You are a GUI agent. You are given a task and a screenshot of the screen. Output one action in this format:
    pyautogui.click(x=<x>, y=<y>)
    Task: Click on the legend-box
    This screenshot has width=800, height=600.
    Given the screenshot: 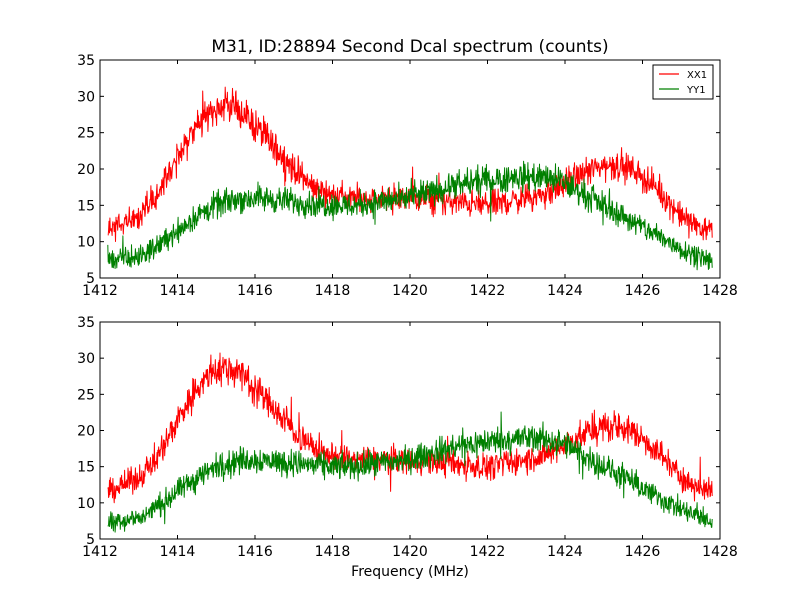 What is the action you would take?
    pyautogui.click(x=683, y=82)
    